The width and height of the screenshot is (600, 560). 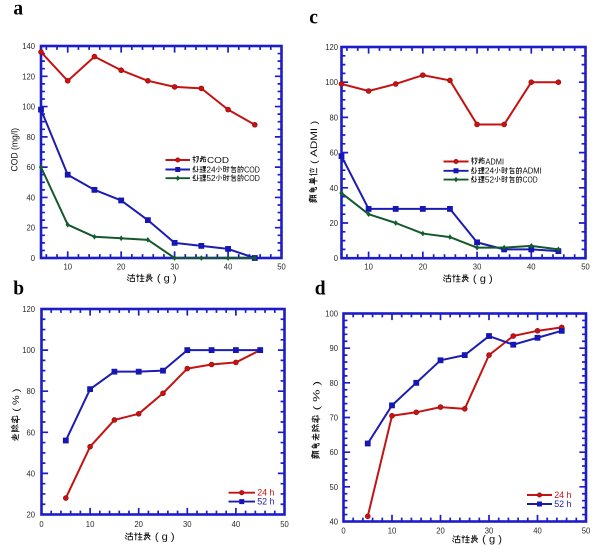 I want to click on svg-text: 140, so click(x=28, y=46).